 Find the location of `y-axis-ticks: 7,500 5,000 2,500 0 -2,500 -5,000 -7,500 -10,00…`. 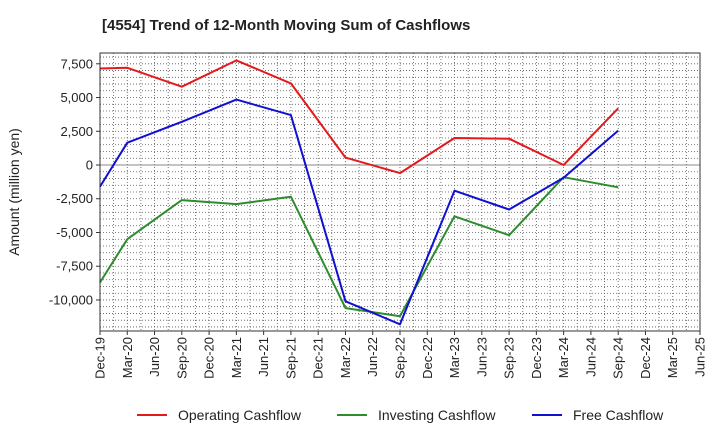

y-axis-ticks: 7,500 5,000 2,500 0 -2,500 -5,000 -7,500 -10,00… is located at coordinates (74, 181).